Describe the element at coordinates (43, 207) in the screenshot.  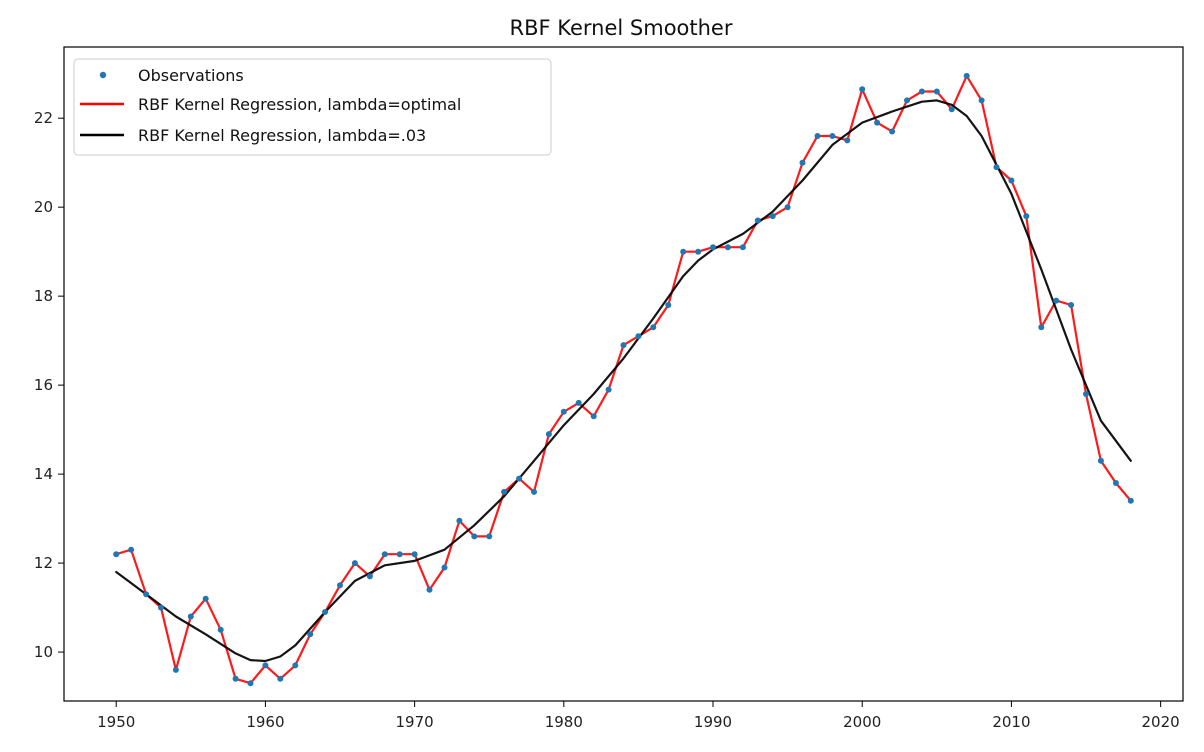
I see `y-tick-label-20: 20` at that location.